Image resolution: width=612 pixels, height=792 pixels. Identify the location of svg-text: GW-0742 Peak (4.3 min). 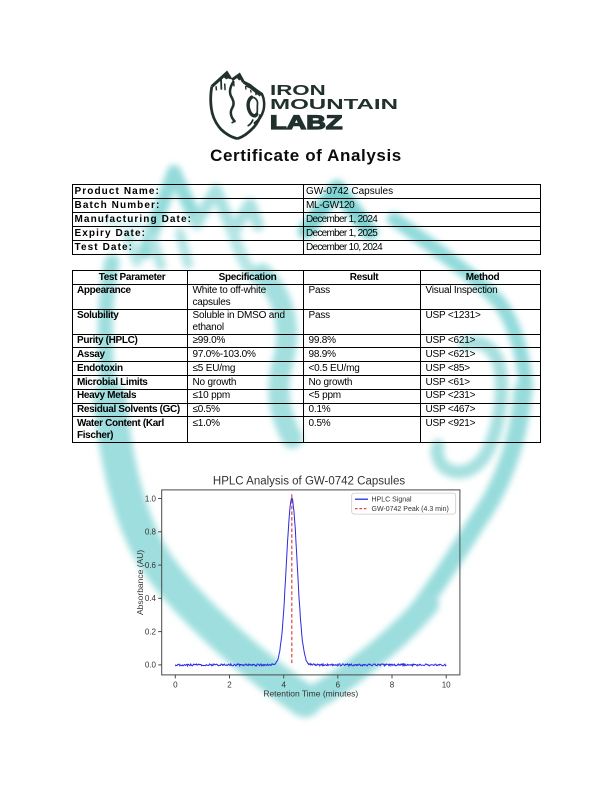
(410, 509).